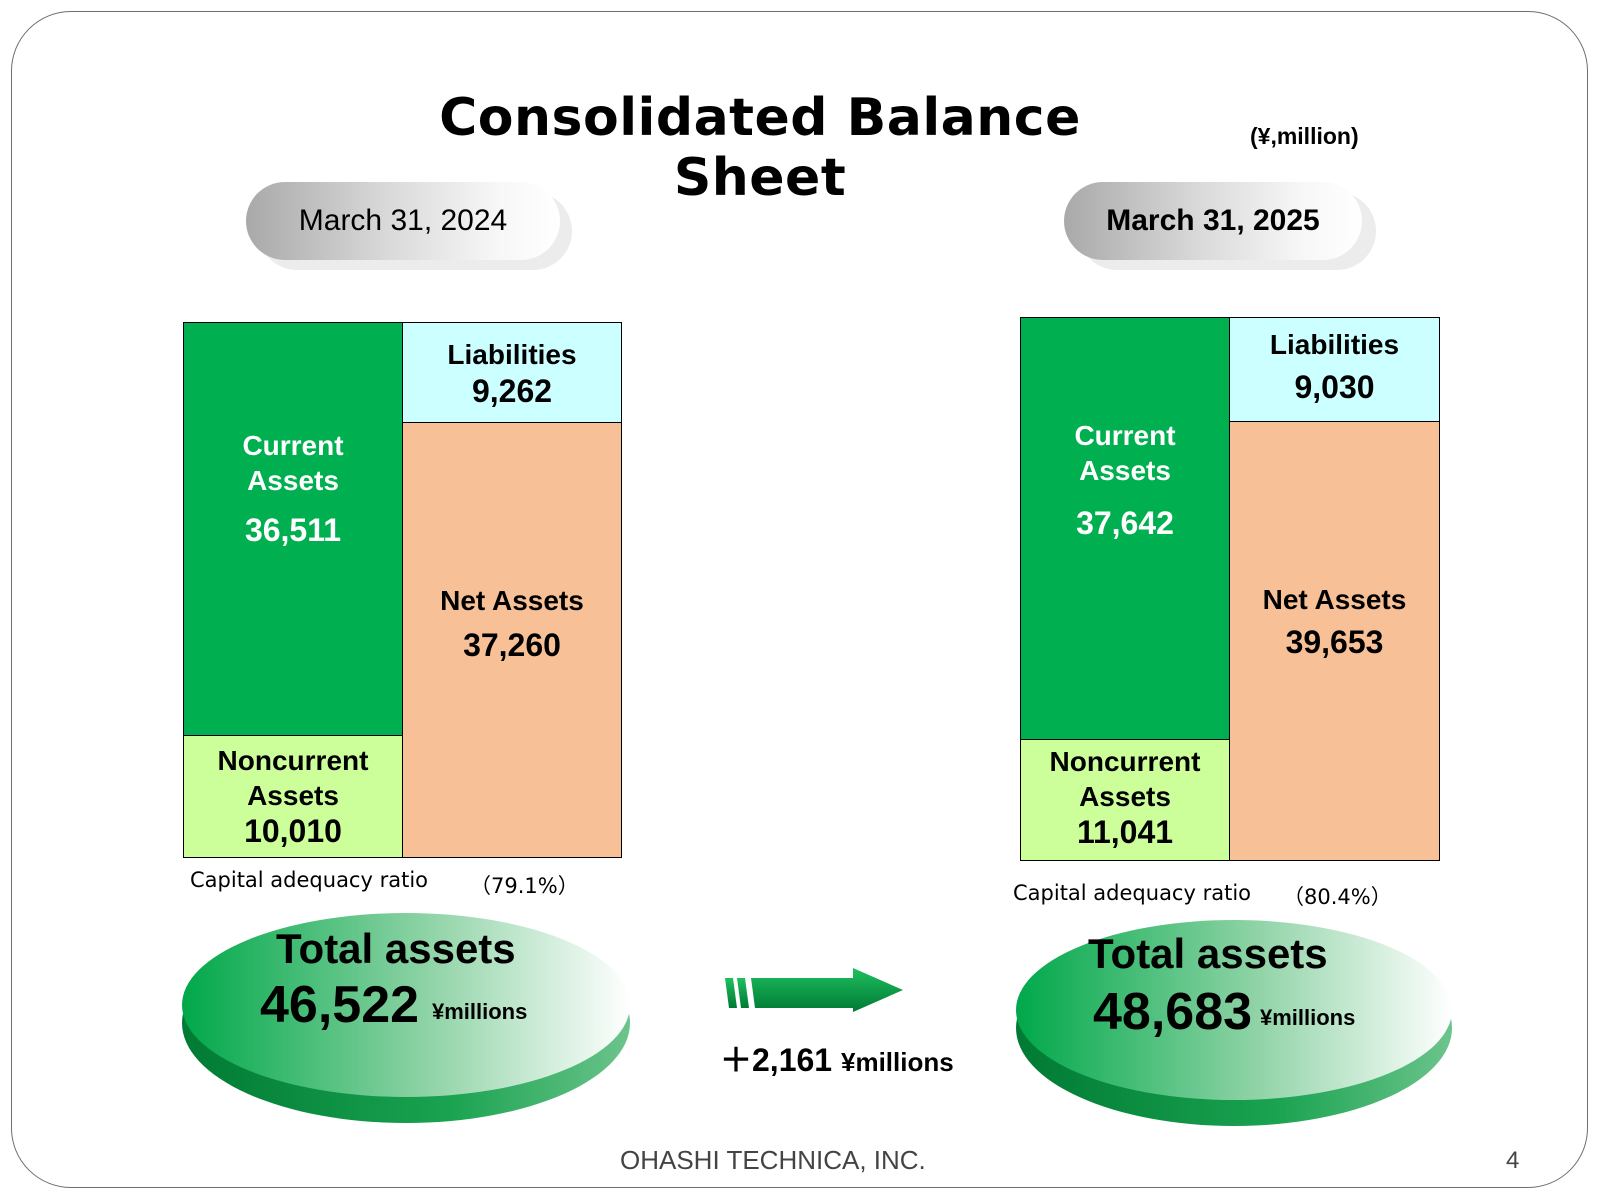  I want to click on total-assets-value: 48,683, so click(1173, 1012).